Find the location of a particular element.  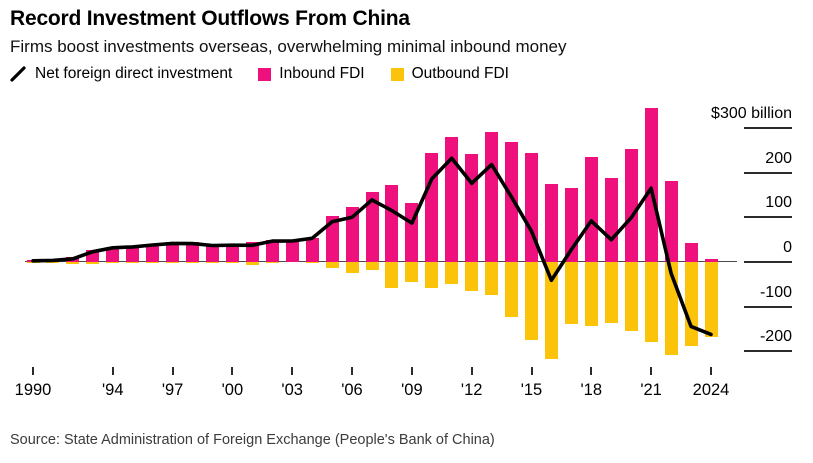

x-axis-label-2021: '21 is located at coordinates (651, 390).